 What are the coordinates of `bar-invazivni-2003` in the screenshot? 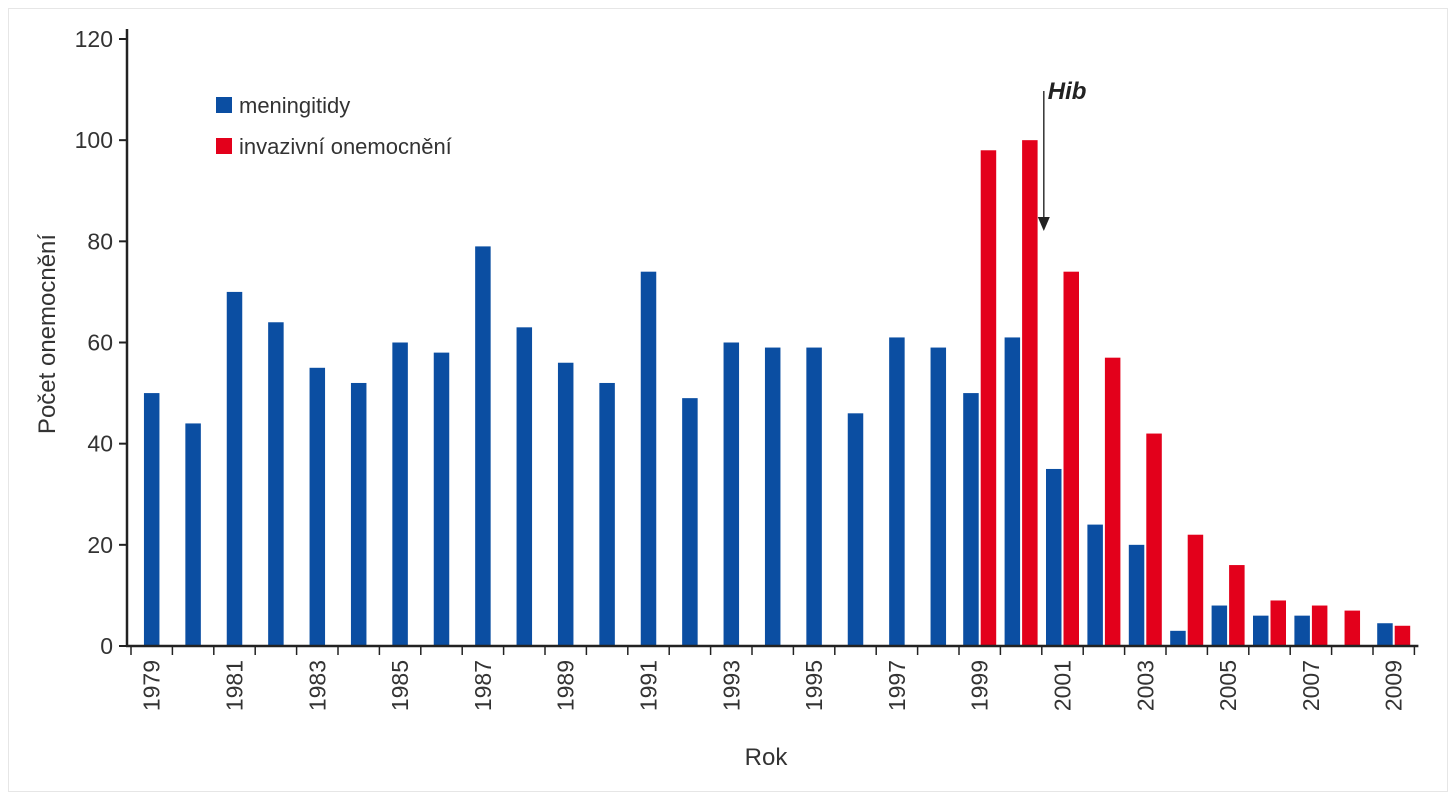 It's located at (1154, 539).